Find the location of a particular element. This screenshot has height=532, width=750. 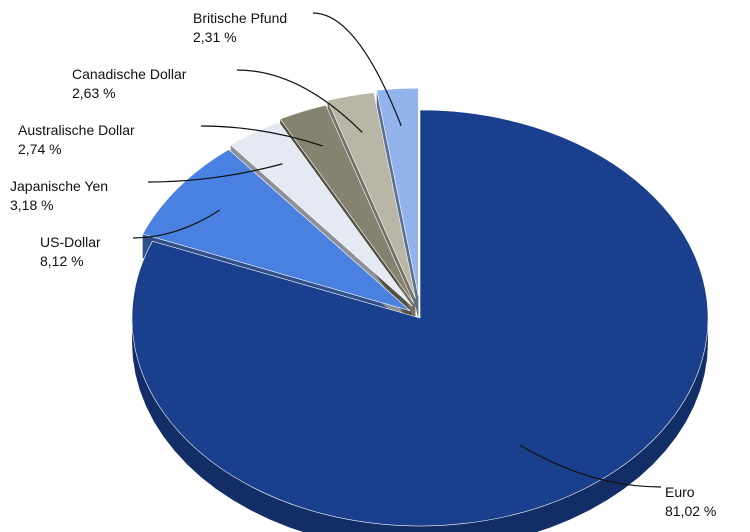

pie-slice-us-dollar is located at coordinates (276, 230).